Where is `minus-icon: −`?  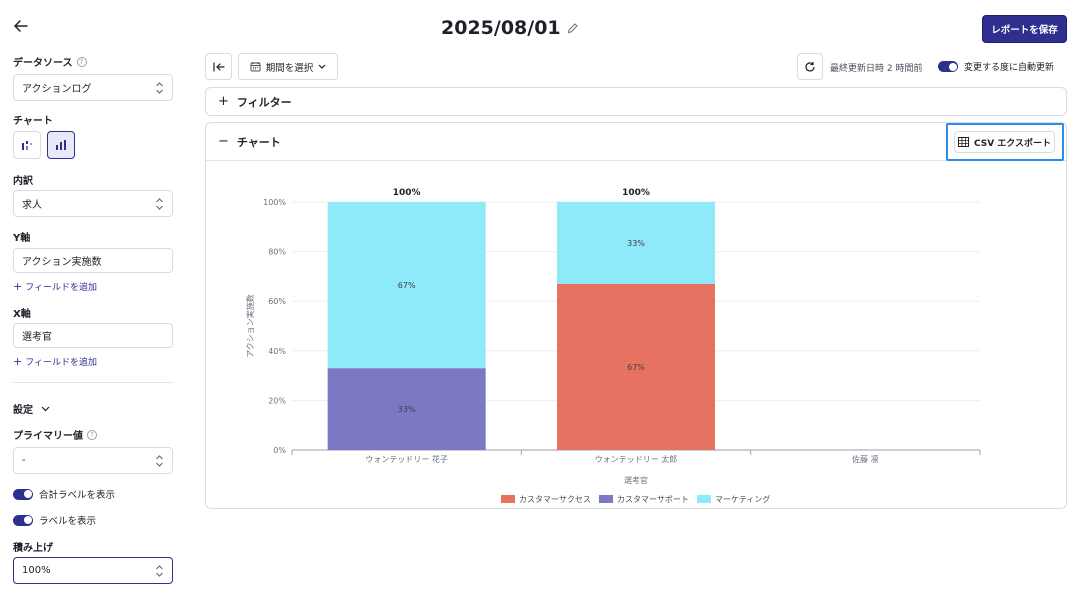 minus-icon: − is located at coordinates (223, 141).